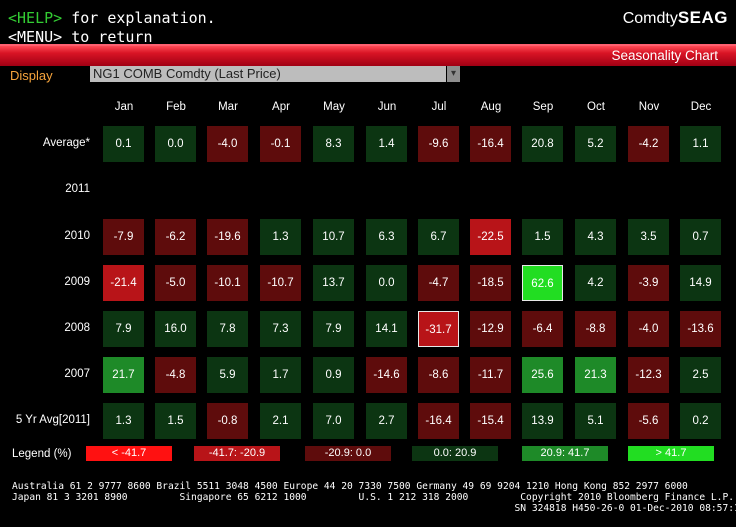 The height and width of the screenshot is (527, 736). Describe the element at coordinates (595, 144) in the screenshot. I see `seasonality-cell: 5.2` at that location.